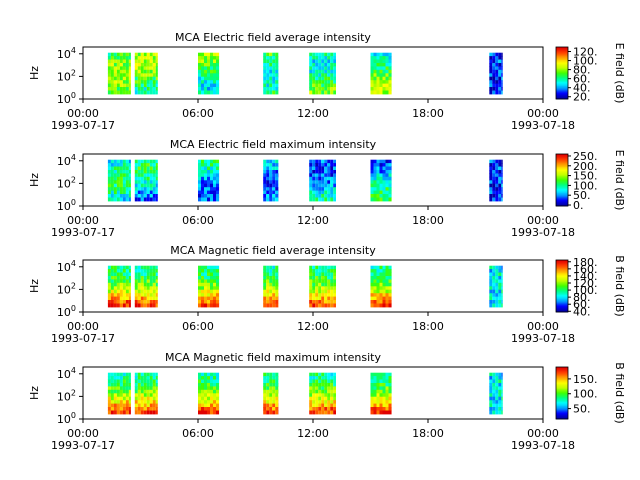  What do you see at coordinates (146, 73) in the screenshot?
I see `data-segment` at bounding box center [146, 73].